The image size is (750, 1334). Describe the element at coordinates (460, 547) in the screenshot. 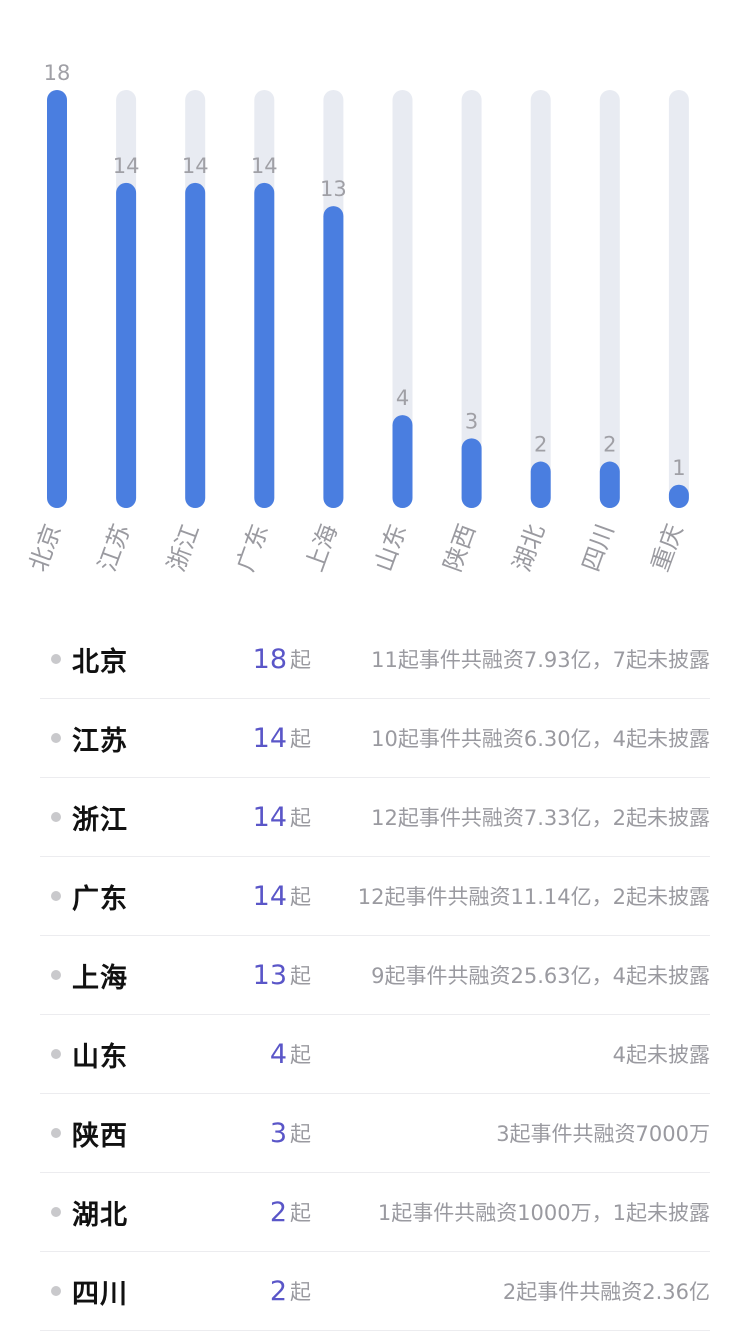

I see `category-label: 陕西` at that location.